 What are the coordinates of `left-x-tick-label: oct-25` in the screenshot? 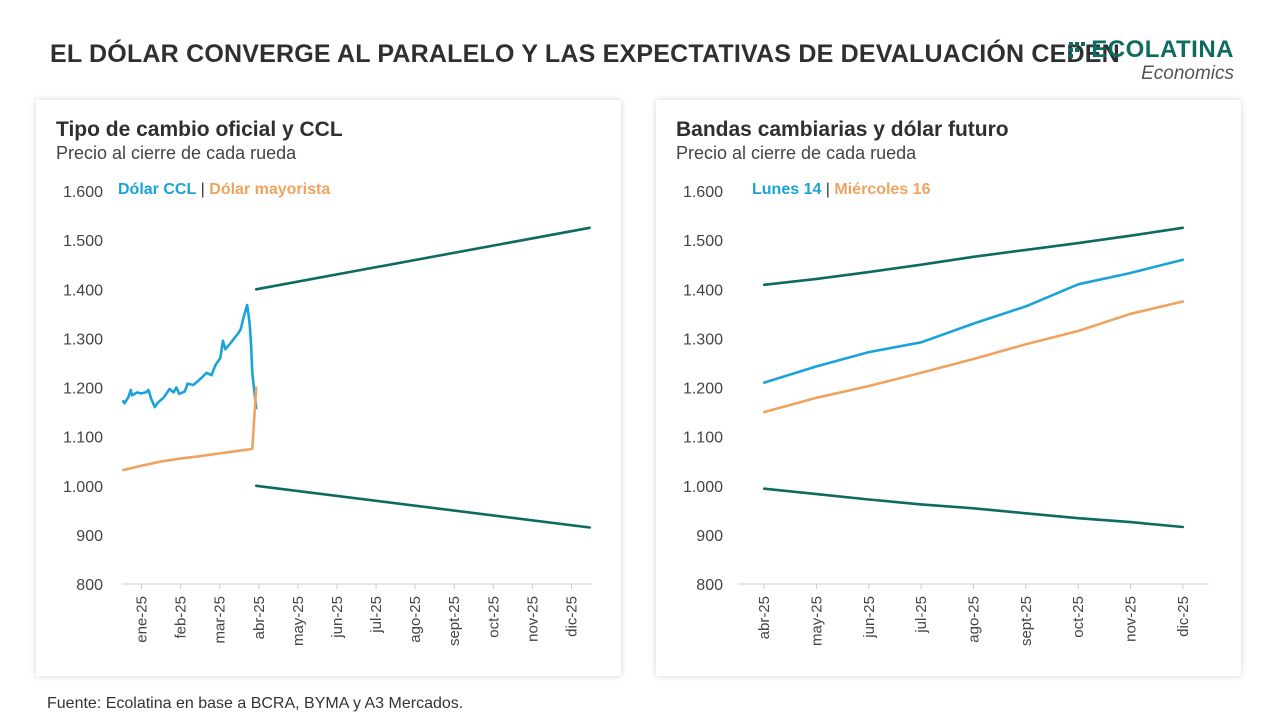 It's located at (493, 617).